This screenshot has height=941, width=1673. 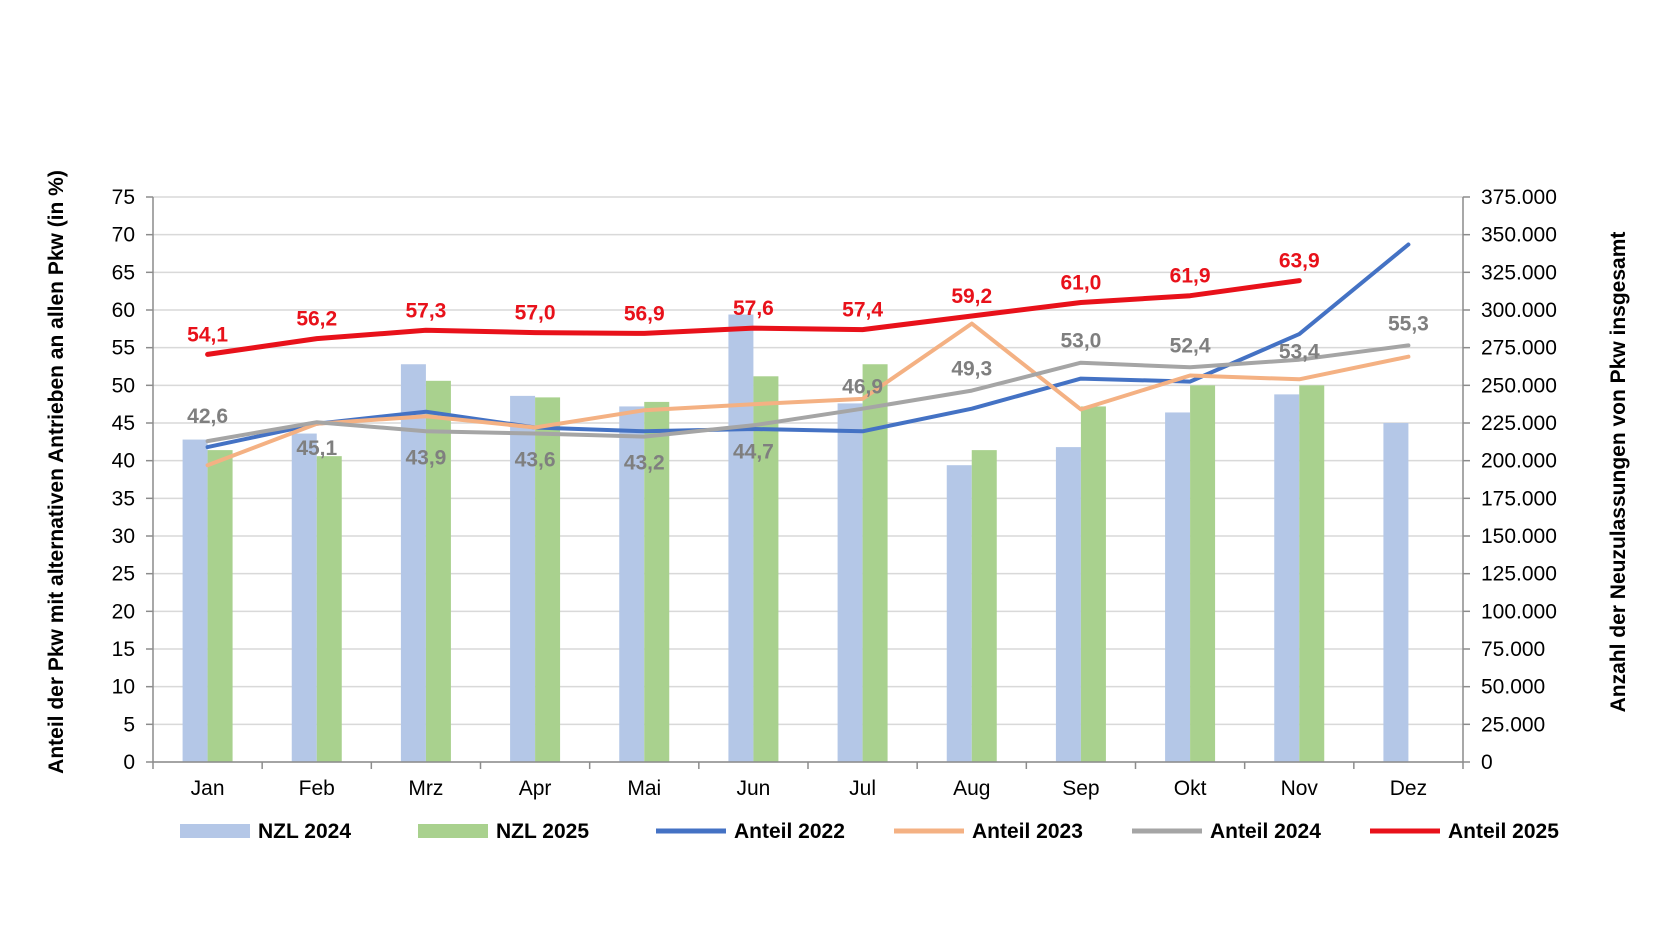 I want to click on y-right-tick-label: 100.000, so click(x=1519, y=611).